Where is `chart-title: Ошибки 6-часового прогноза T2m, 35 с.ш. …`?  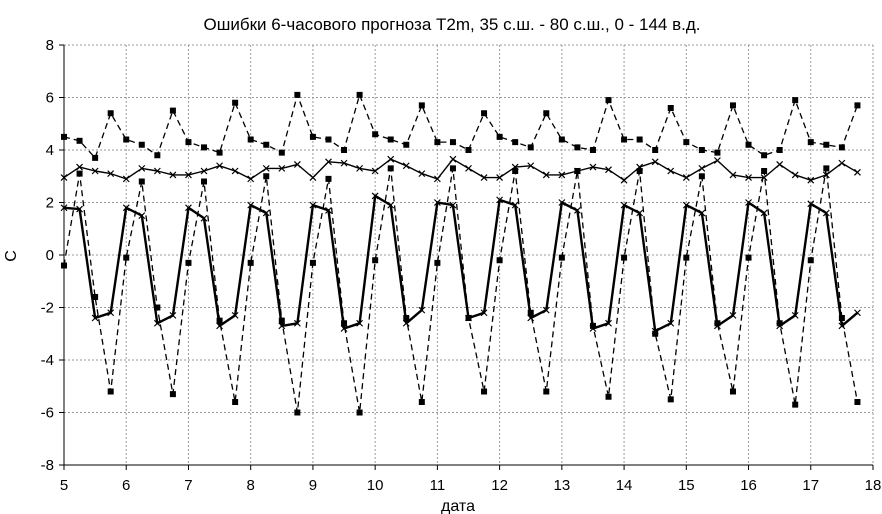
chart-title: Ошибки 6-часового прогноза T2m, 35 с.ш. … is located at coordinates (451, 24).